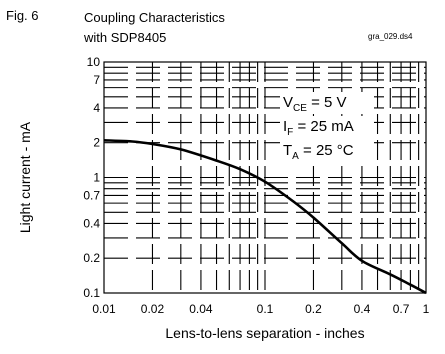 Image resolution: width=445 pixels, height=354 pixels. What do you see at coordinates (323, 126) in the screenshot?
I see `annotation-value: = 25 mA` at bounding box center [323, 126].